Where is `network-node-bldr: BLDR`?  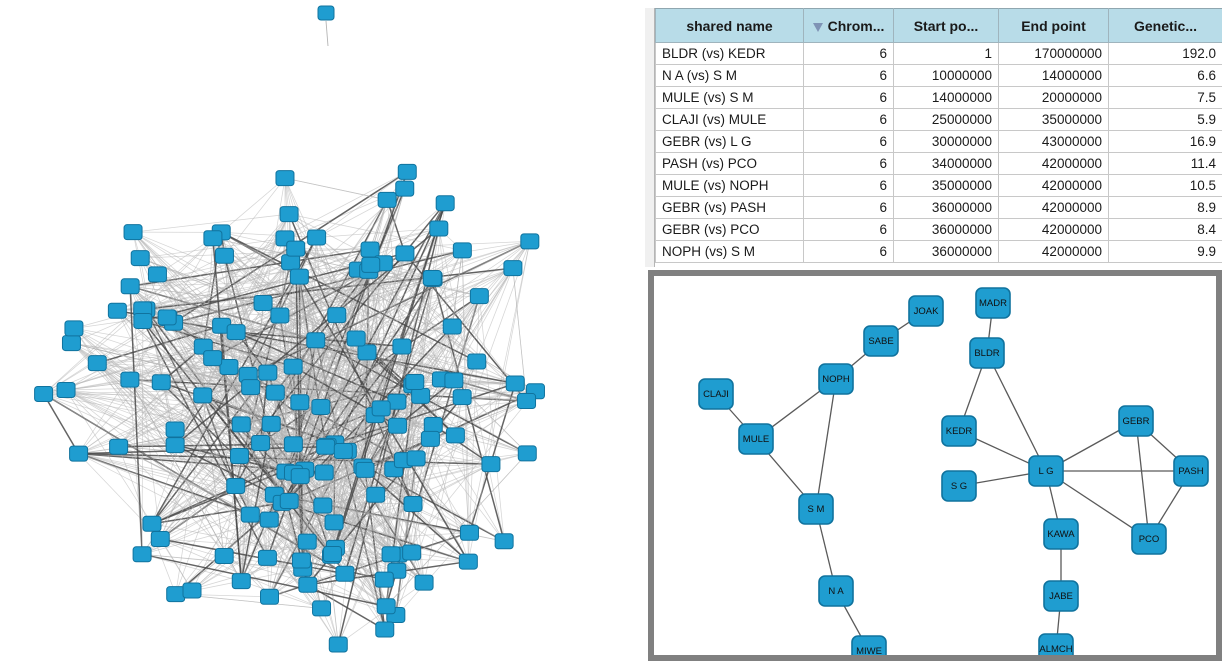
network-node-bldr: BLDR is located at coordinates (987, 353).